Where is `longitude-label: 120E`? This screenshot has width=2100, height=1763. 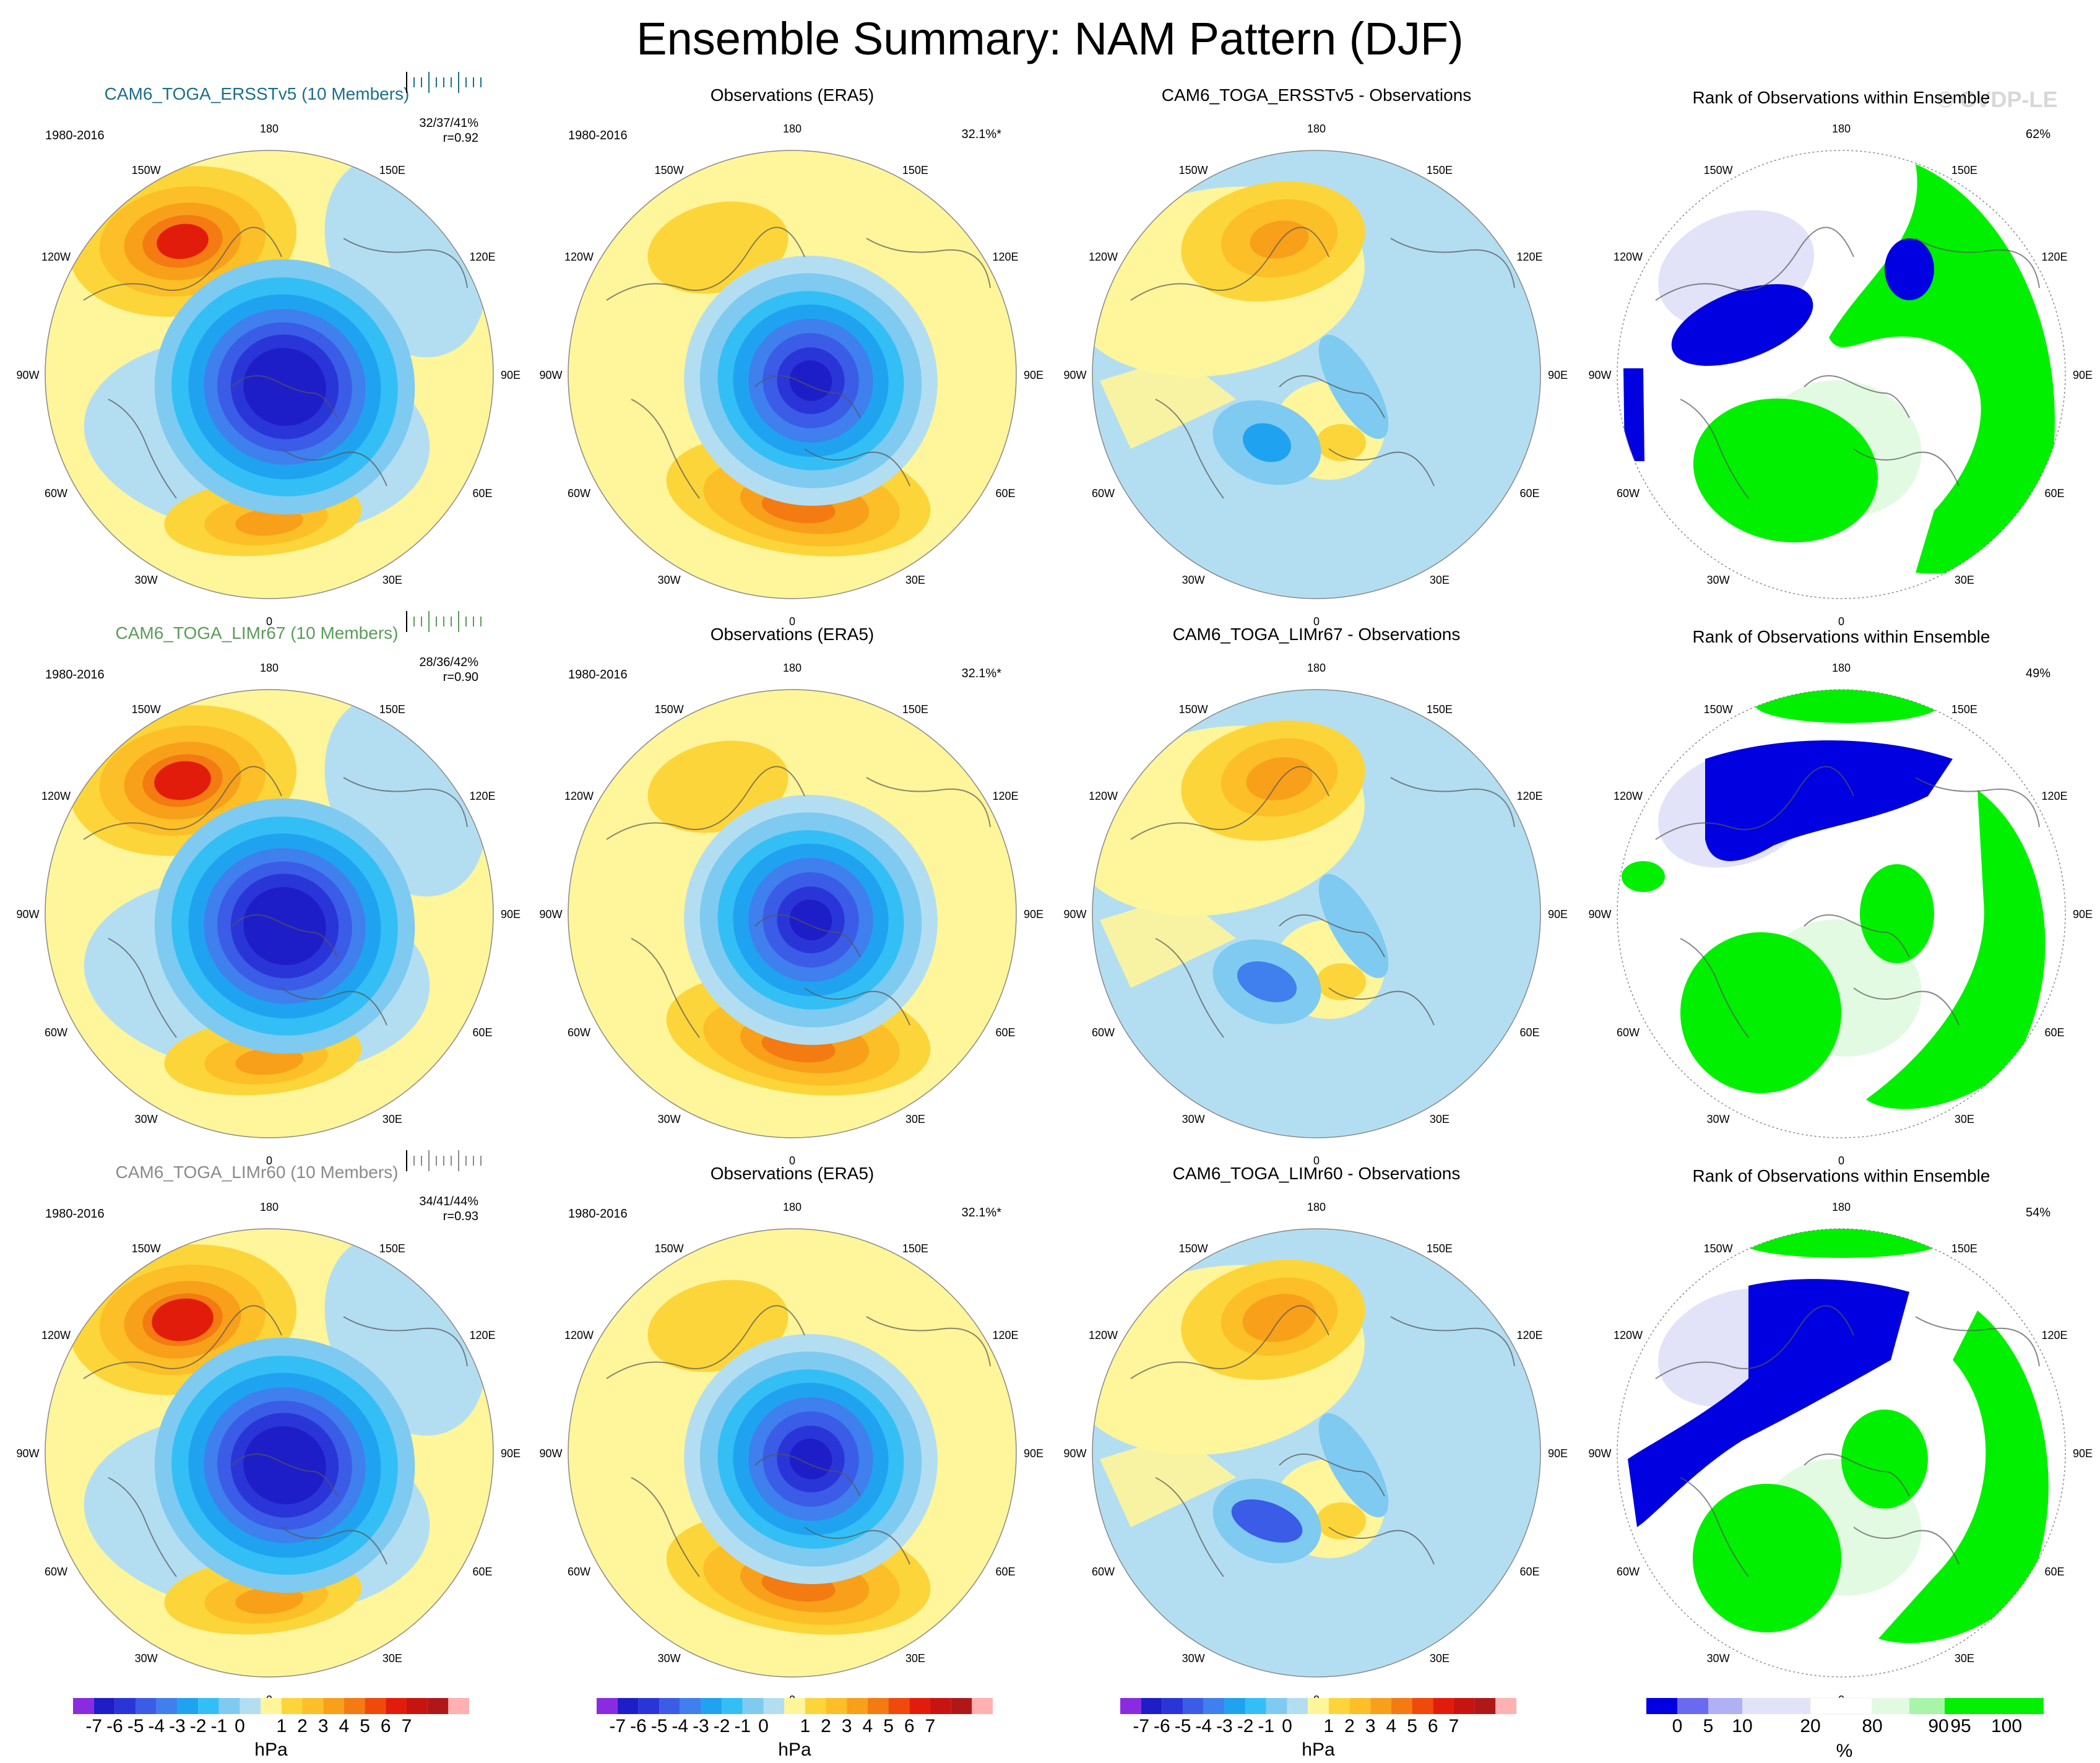
longitude-label: 120E is located at coordinates (1529, 796).